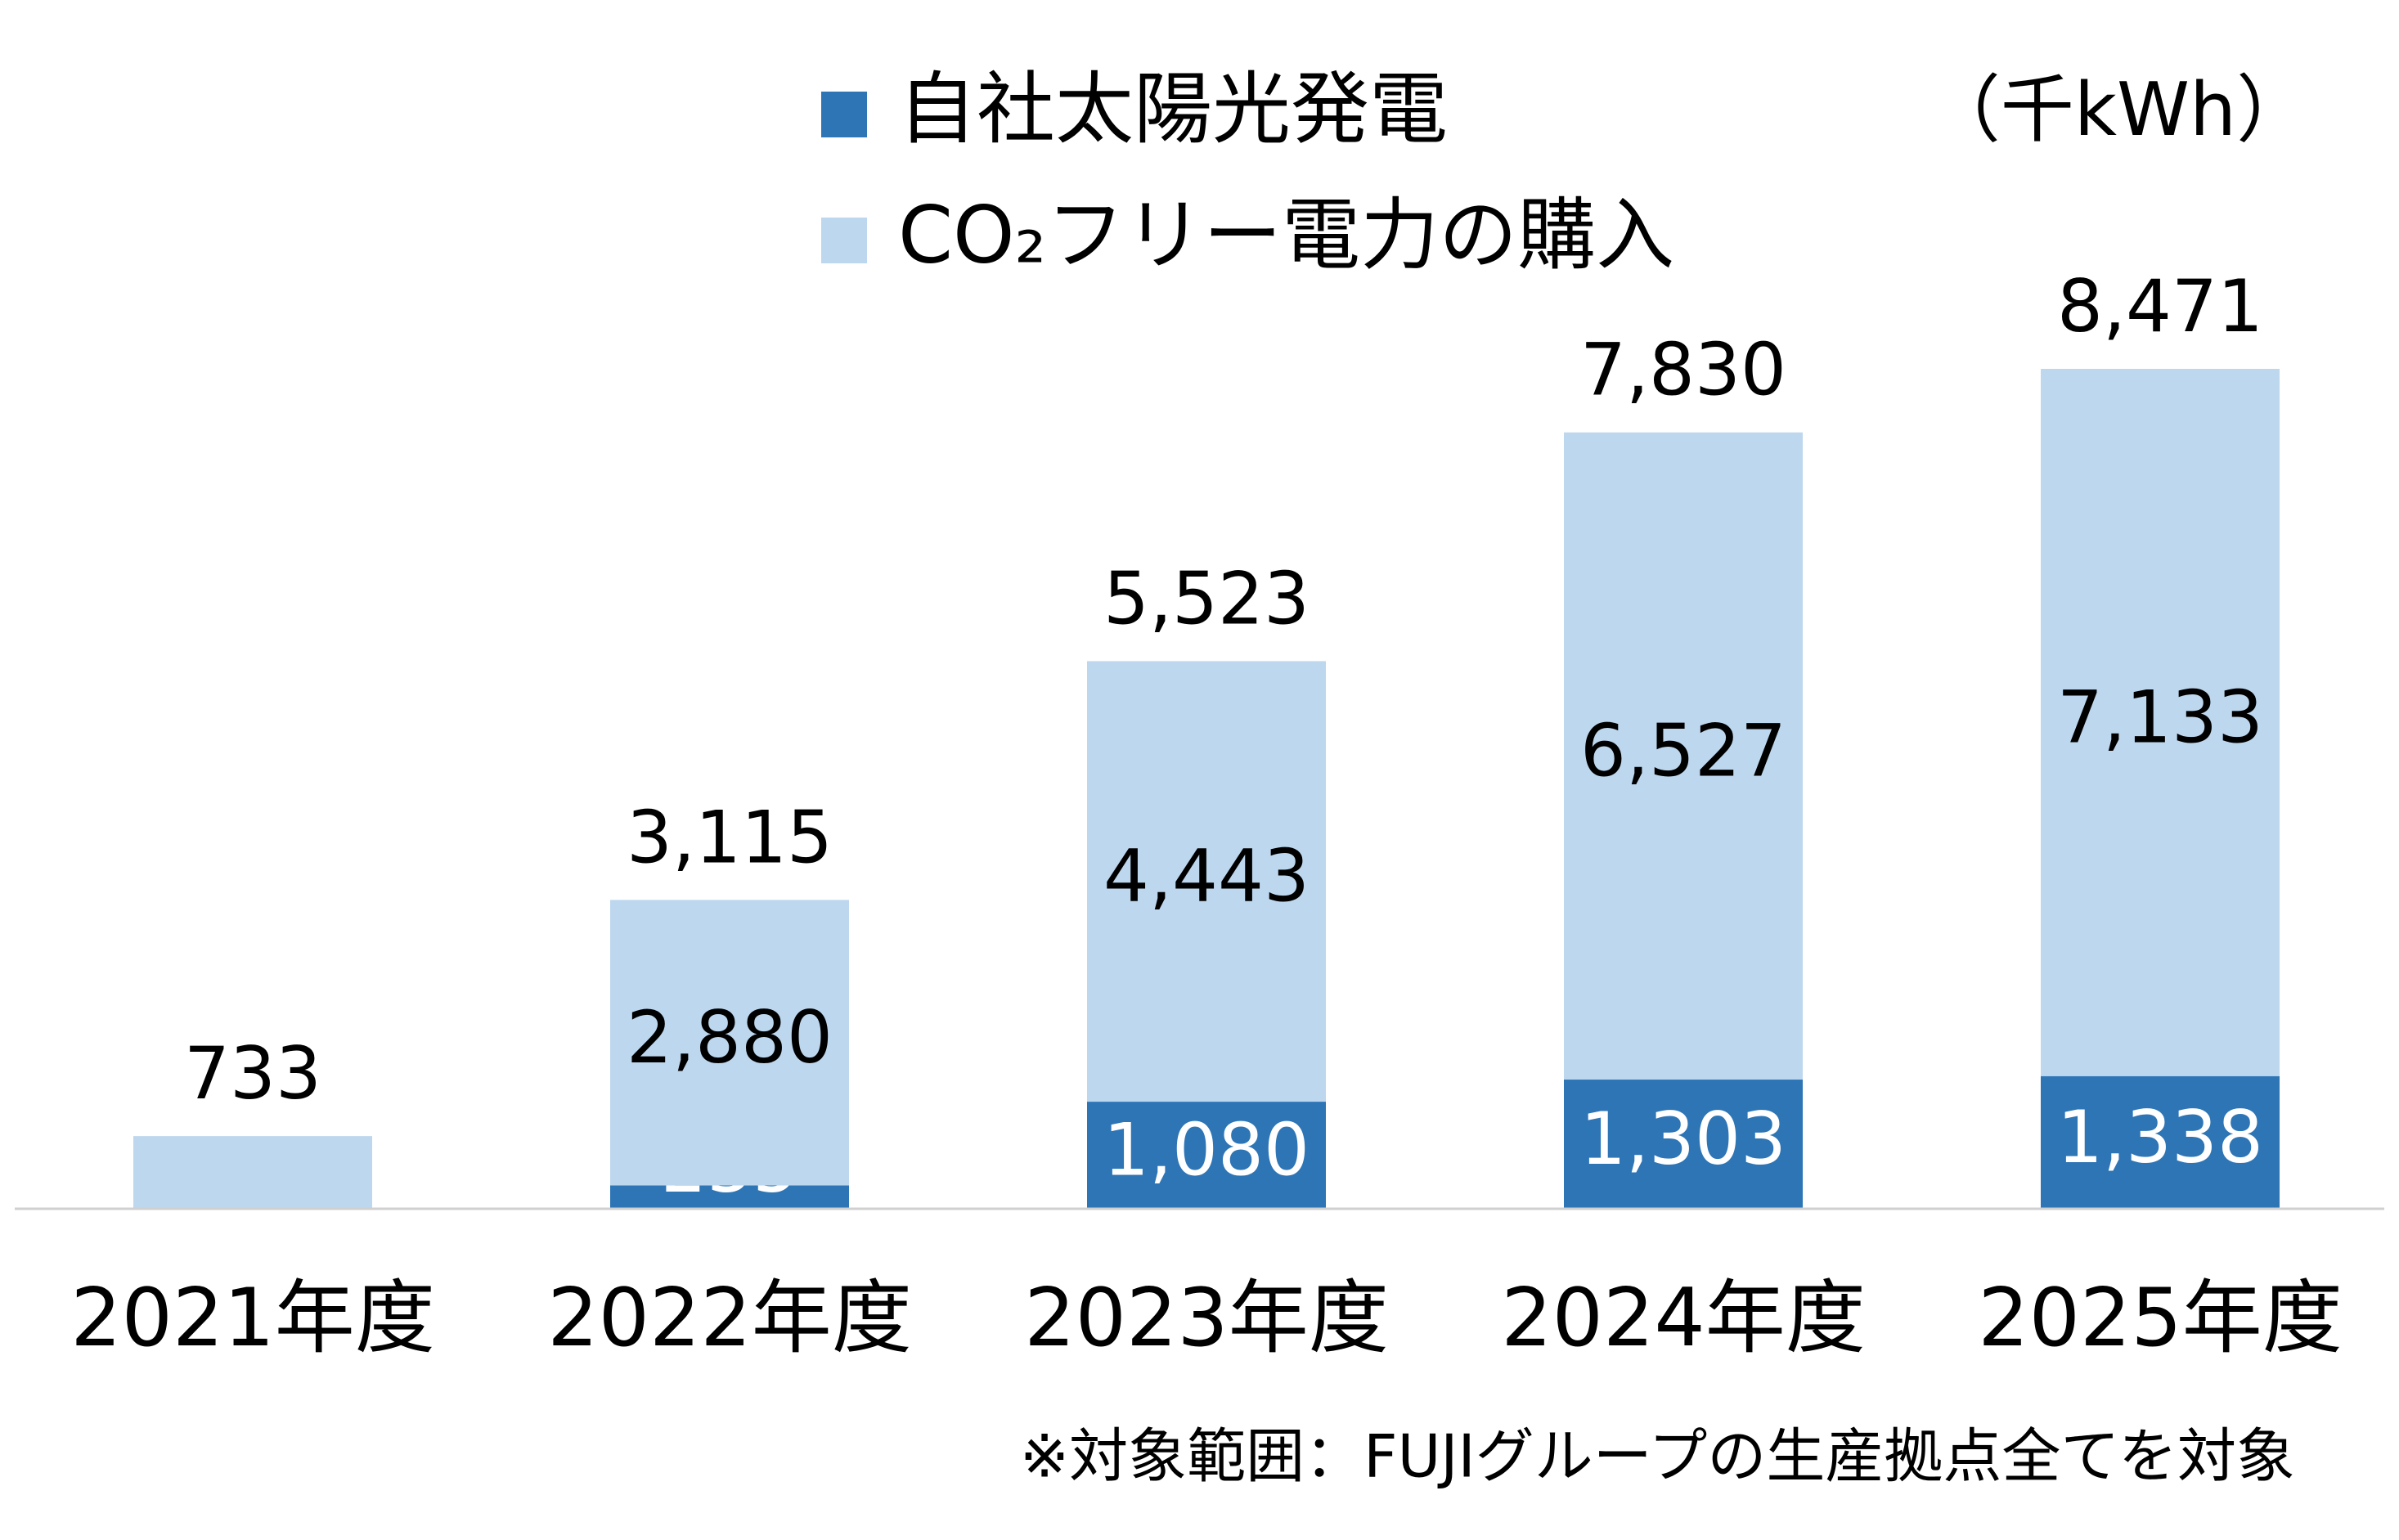  I want to click on footnote: ※対象範囲：FUJIグループの生産拠点全てを対象, so click(1657, 1456).